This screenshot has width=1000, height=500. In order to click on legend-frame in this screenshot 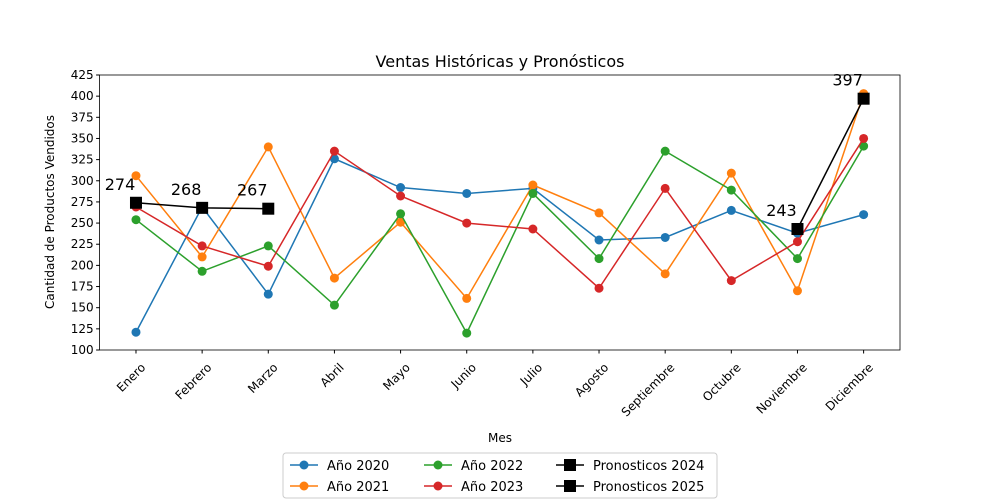, I will do `click(500, 475)`.